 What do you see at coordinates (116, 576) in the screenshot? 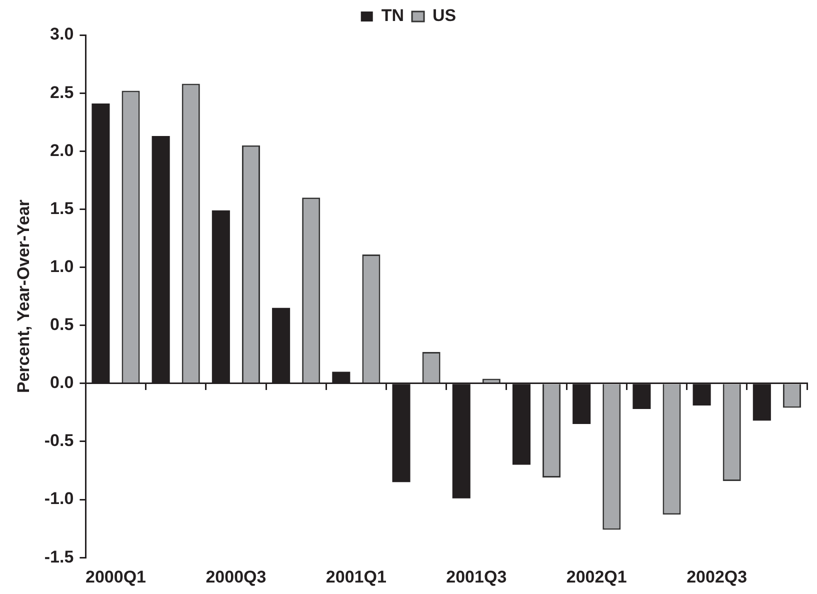
I see `x-tick-label: 2000Q1` at bounding box center [116, 576].